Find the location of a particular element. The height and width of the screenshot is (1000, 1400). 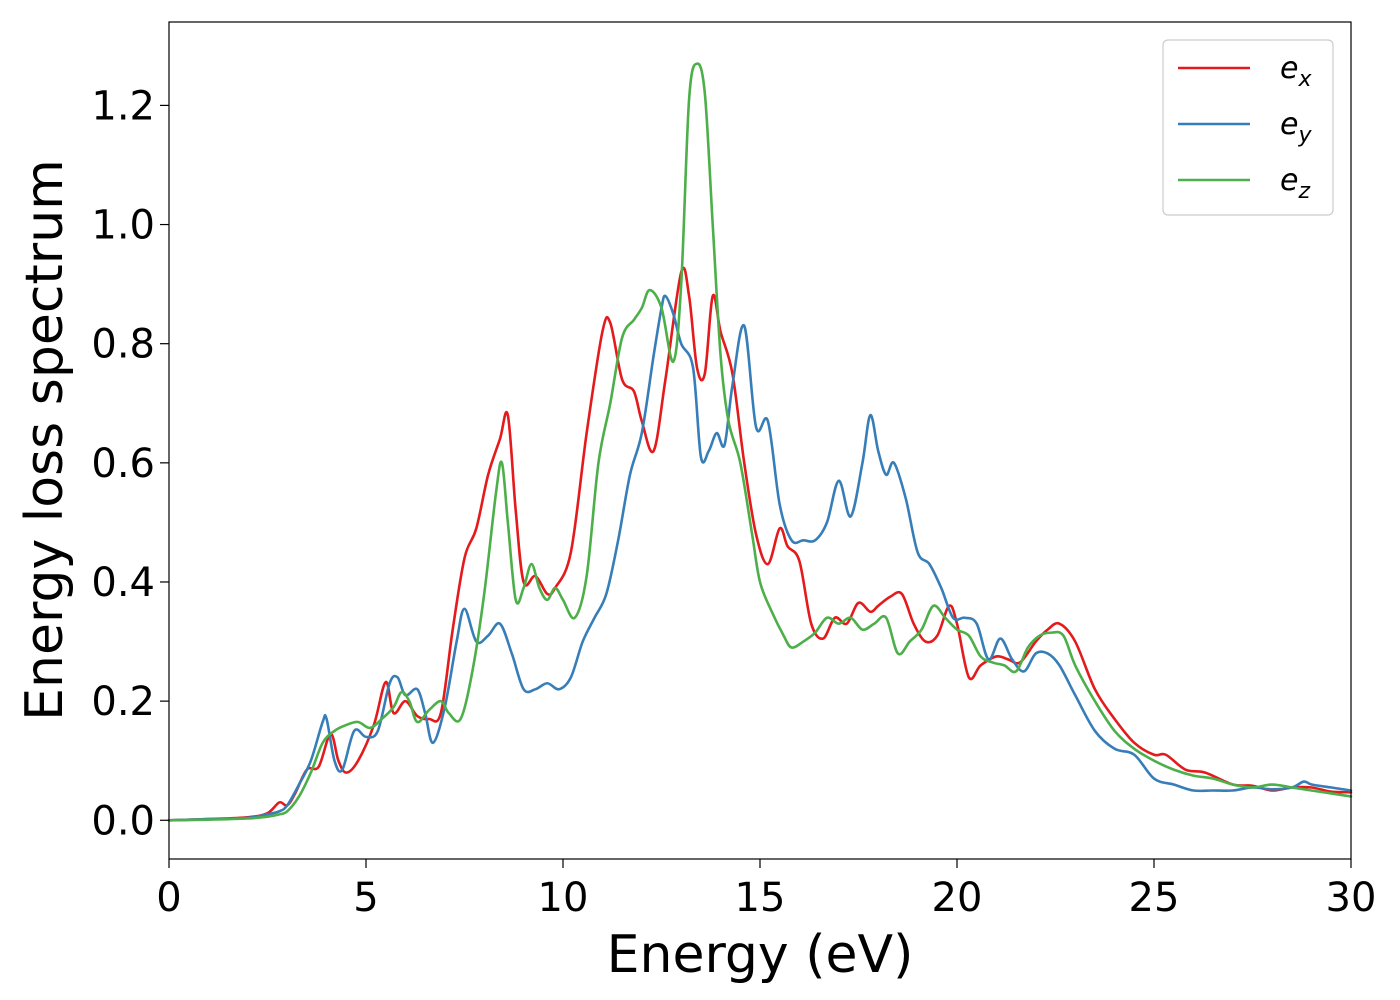

legend-label-z: ez is located at coordinates (1295, 183).